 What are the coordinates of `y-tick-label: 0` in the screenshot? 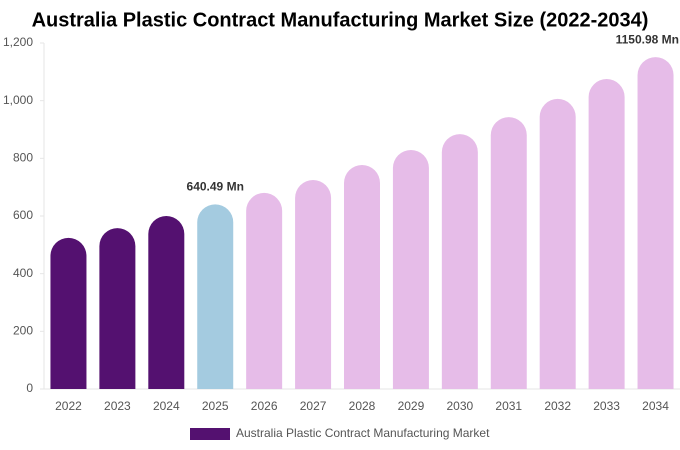 It's located at (29, 388).